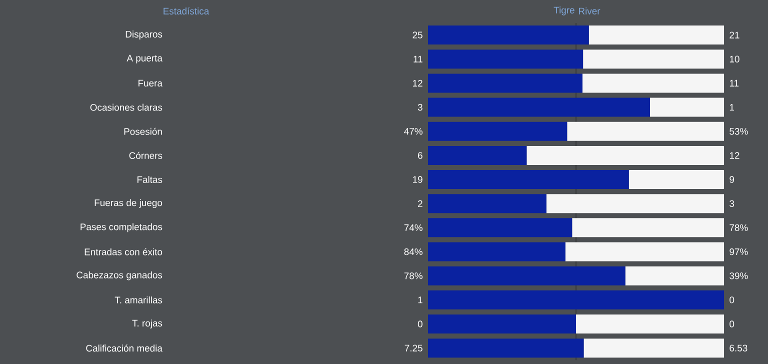 The width and height of the screenshot is (768, 364). Describe the element at coordinates (420, 155) in the screenshot. I see `data-label: 6` at that location.